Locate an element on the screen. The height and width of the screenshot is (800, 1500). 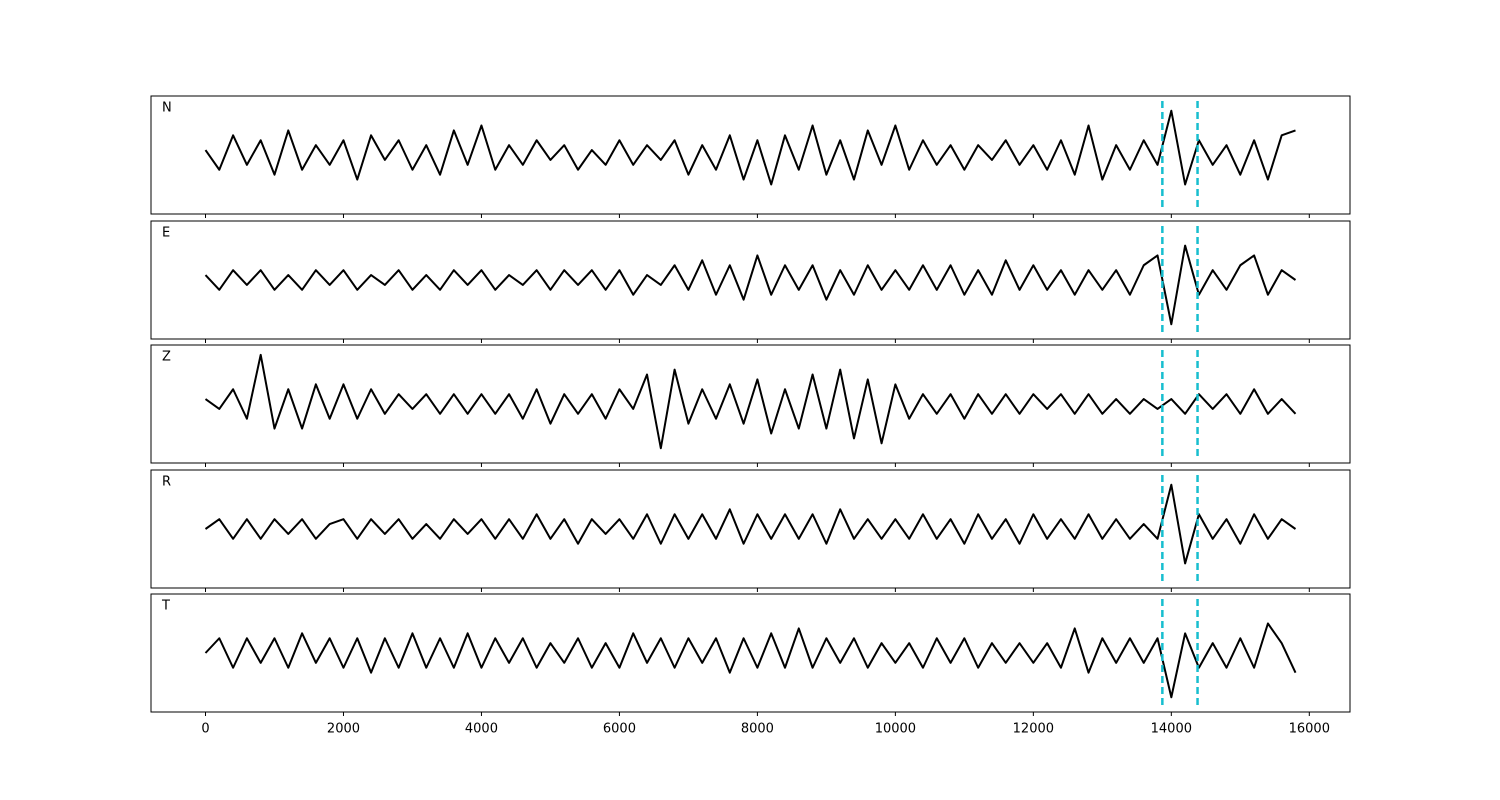
panel-label: Z is located at coordinates (166, 357).